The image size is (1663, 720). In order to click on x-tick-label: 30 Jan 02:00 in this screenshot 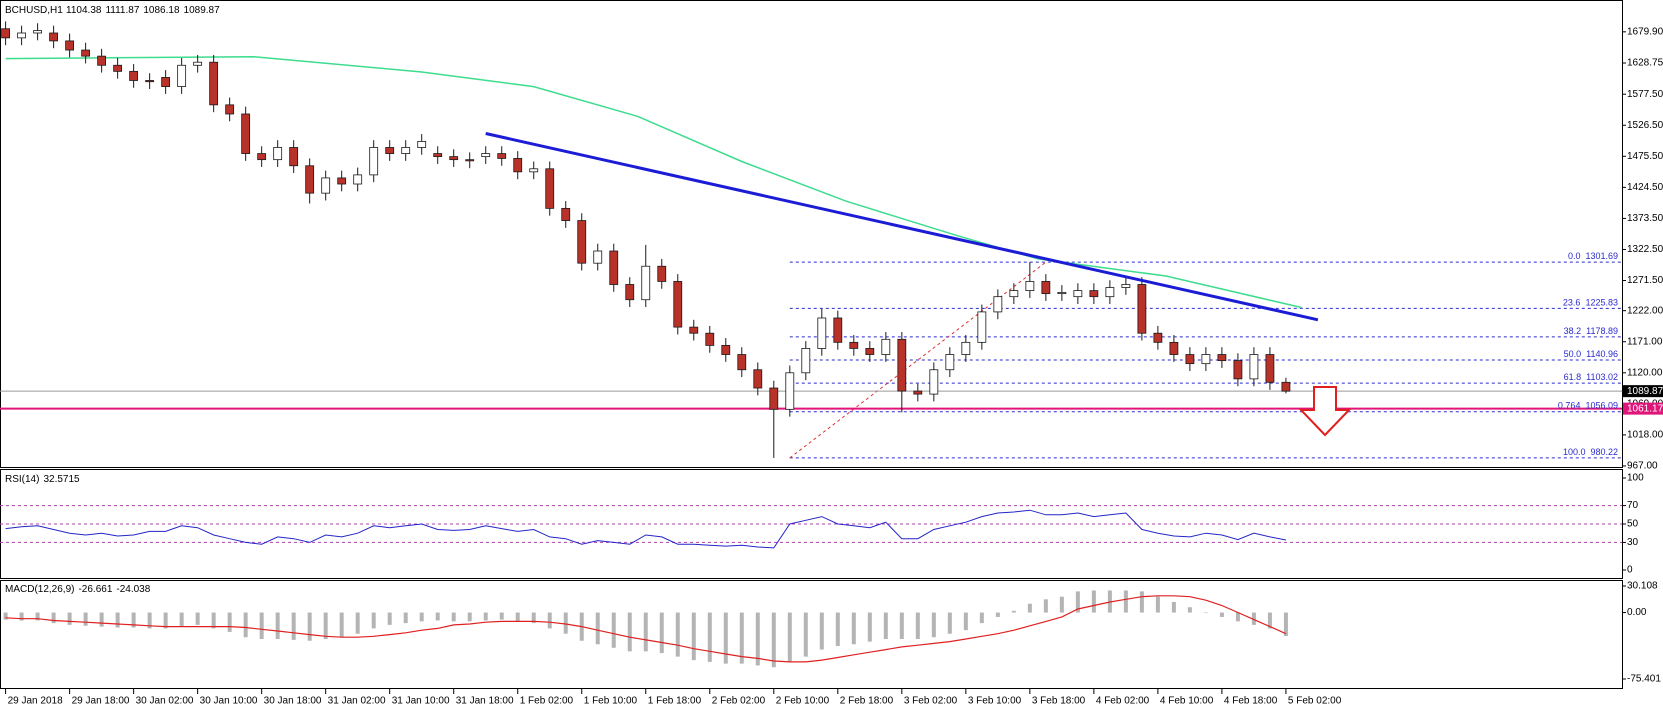, I will do `click(165, 701)`.